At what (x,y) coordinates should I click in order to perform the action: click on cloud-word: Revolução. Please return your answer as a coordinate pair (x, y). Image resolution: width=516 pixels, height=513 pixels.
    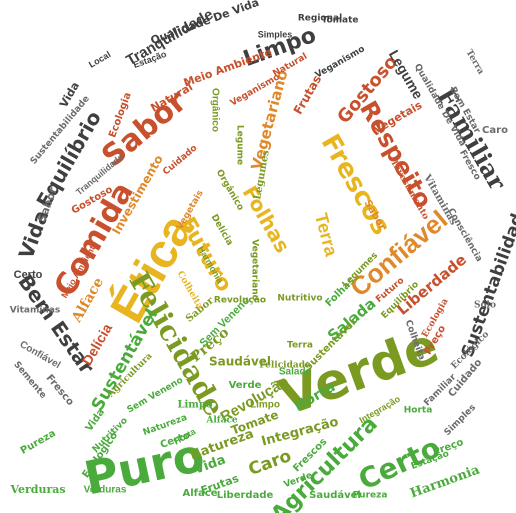
    Looking at the image, I should click on (240, 301).